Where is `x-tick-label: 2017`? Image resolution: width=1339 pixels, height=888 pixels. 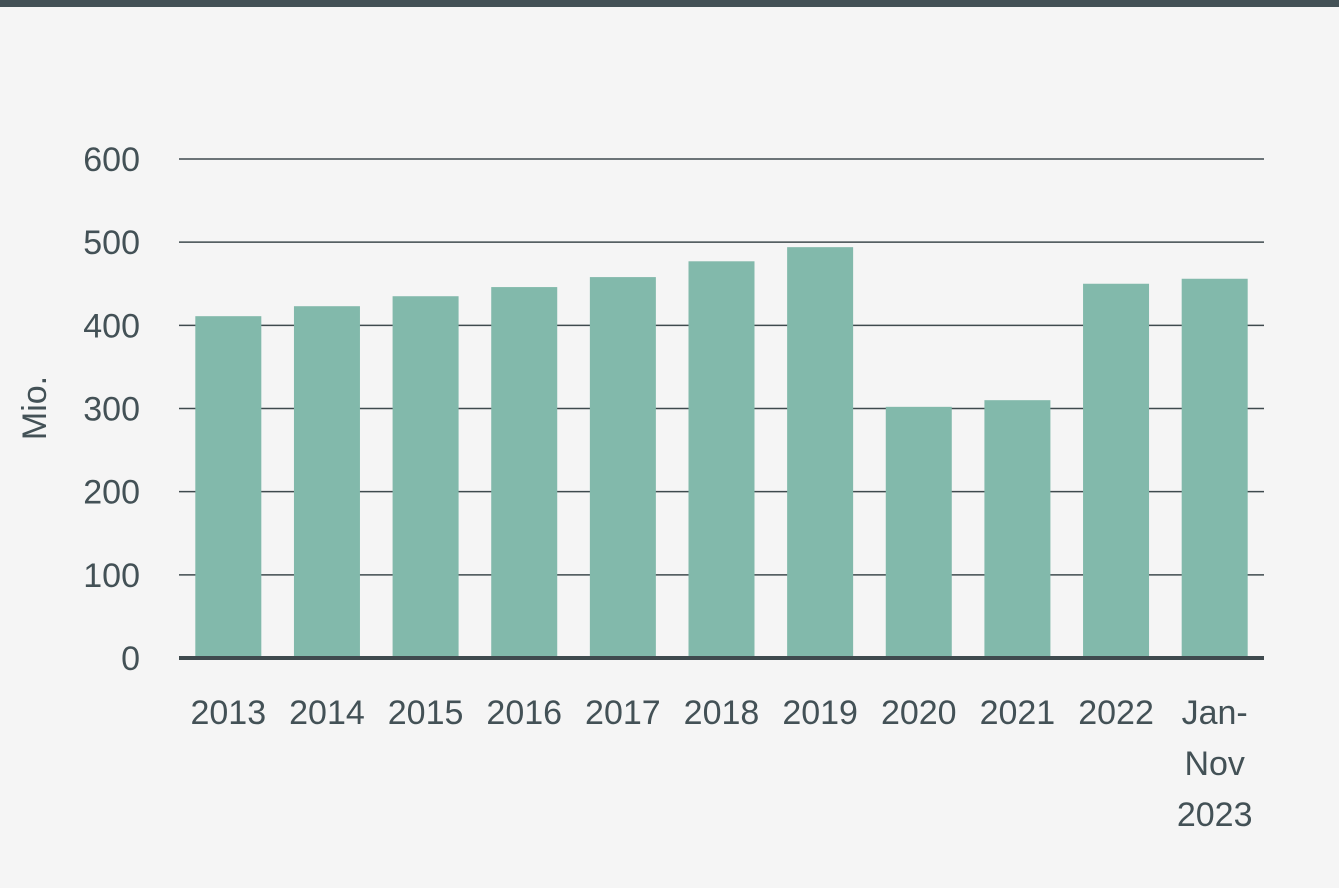 x-tick-label: 2017 is located at coordinates (623, 713).